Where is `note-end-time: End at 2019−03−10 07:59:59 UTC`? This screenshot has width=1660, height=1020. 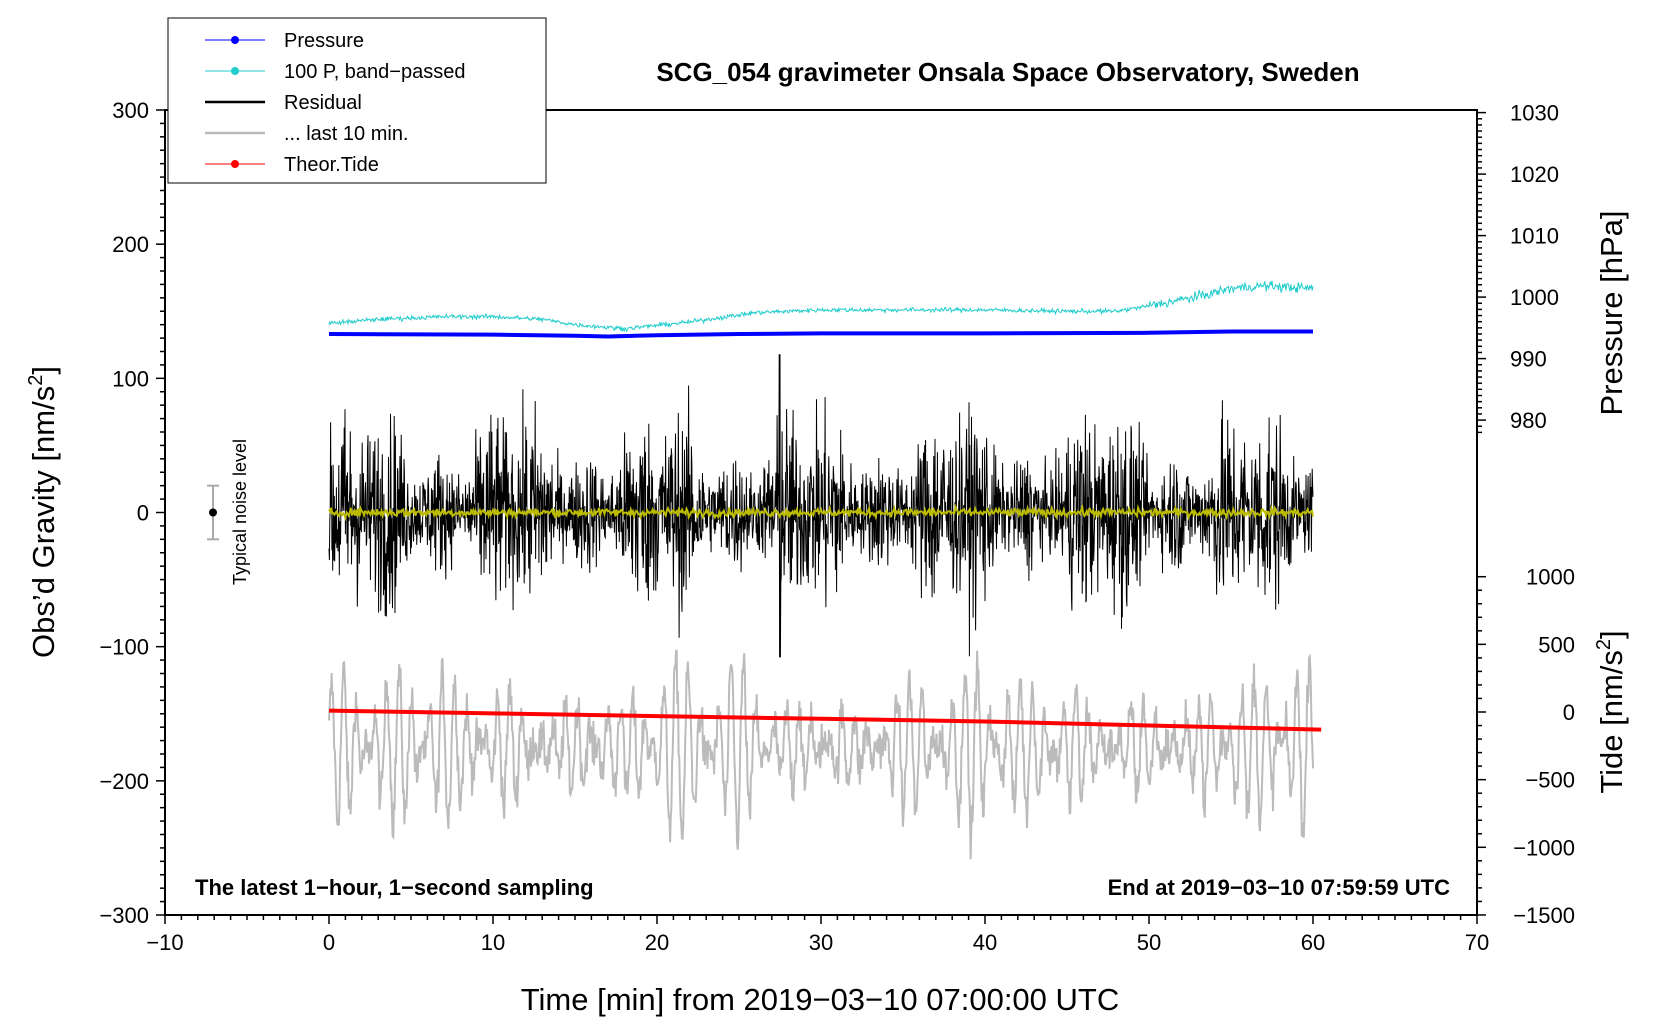 note-end-time: End at 2019−03−10 07:59:59 UTC is located at coordinates (1279, 887).